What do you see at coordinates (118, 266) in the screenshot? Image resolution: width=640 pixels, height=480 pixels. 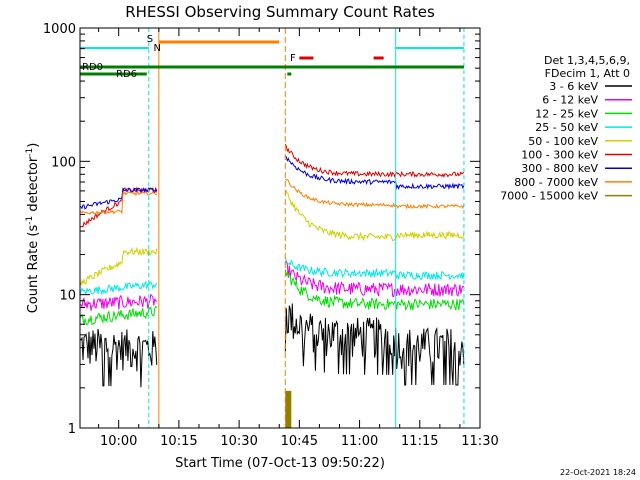 I see `series-line-4-seg0` at bounding box center [118, 266].